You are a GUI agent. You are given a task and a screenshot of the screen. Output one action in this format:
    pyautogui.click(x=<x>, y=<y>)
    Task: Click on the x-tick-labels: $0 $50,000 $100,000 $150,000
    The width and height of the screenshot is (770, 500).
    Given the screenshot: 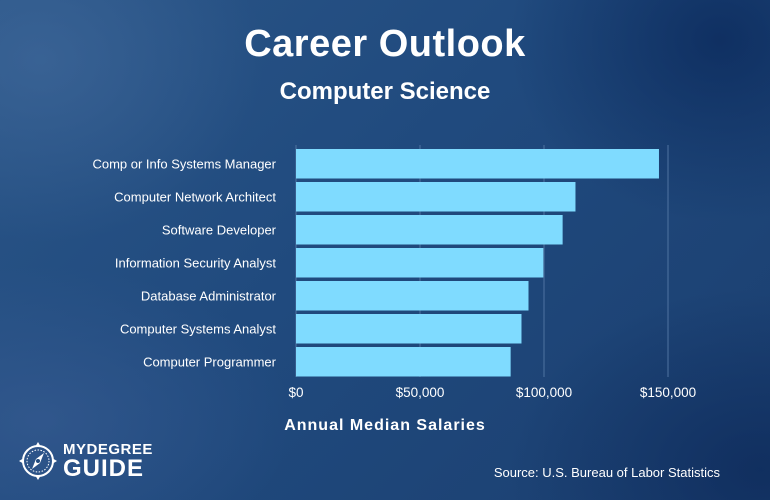 What is the action you would take?
    pyautogui.click(x=492, y=392)
    